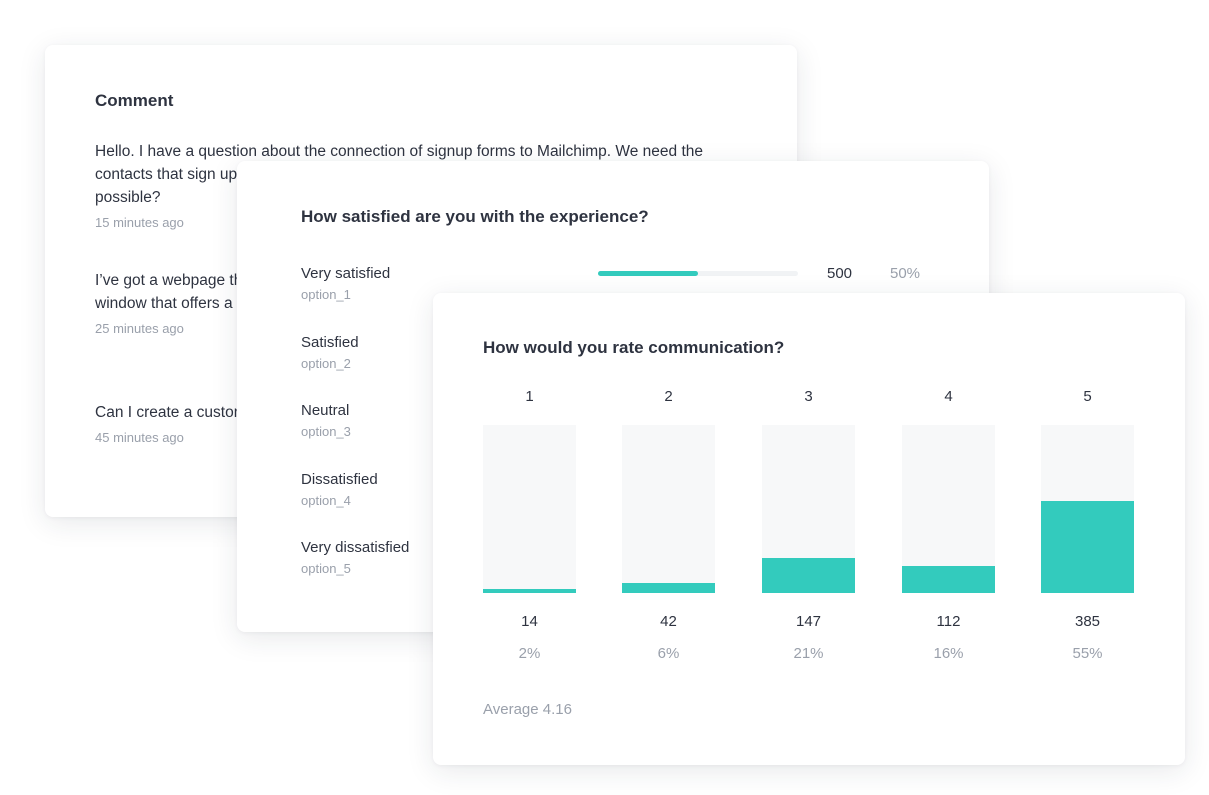 Image resolution: width=1209 pixels, height=795 pixels. What do you see at coordinates (339, 489) in the screenshot?
I see `option-row: Dissatisfied option_4` at bounding box center [339, 489].